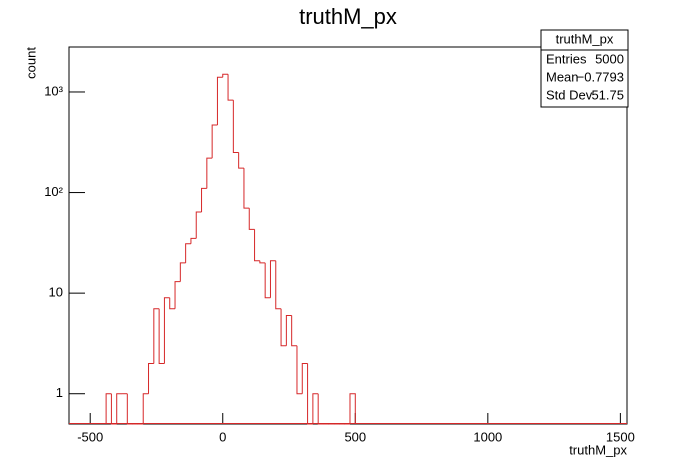 The image size is (696, 472). Describe the element at coordinates (620, 436) in the screenshot. I see `x-tick-label: 1500` at that location.